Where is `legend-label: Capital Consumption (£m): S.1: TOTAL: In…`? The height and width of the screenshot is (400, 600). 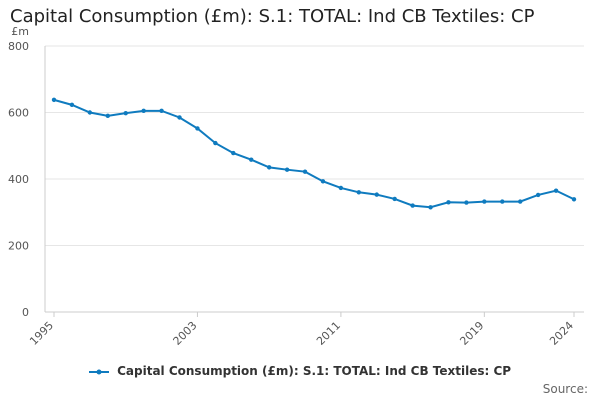 legend-label: Capital Consumption (£m): S.1: TOTAL: In… is located at coordinates (314, 371).